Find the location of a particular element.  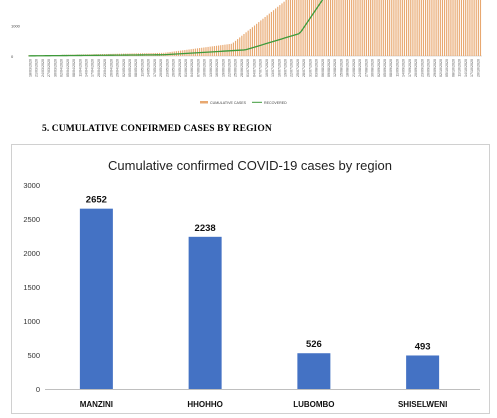

top-x-tick-label: 06/08/2020 is located at coordinates (323, 68).